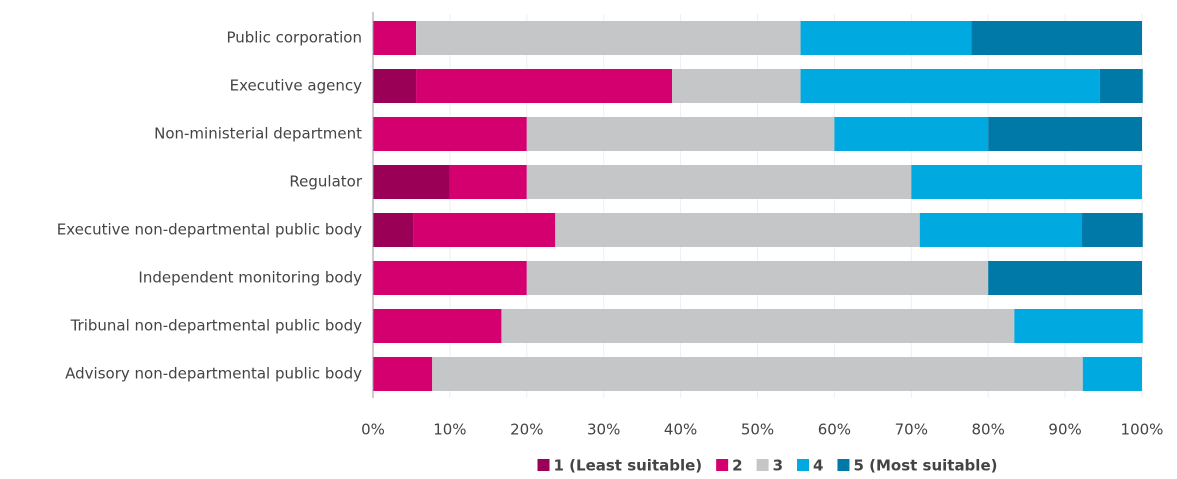 This screenshot has width=1177, height=479. What do you see at coordinates (526, 430) in the screenshot?
I see `x-tick-label: 20%` at bounding box center [526, 430].